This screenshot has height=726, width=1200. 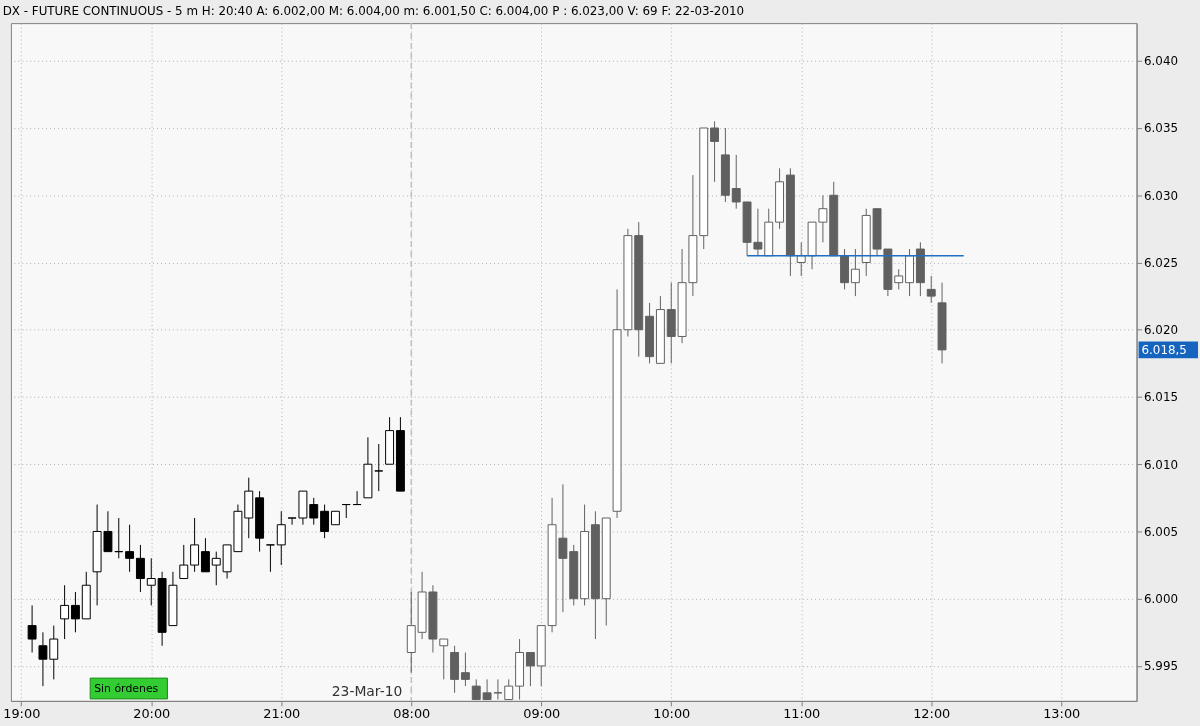 I want to click on x-tick-label: 11:00, so click(x=802, y=714).